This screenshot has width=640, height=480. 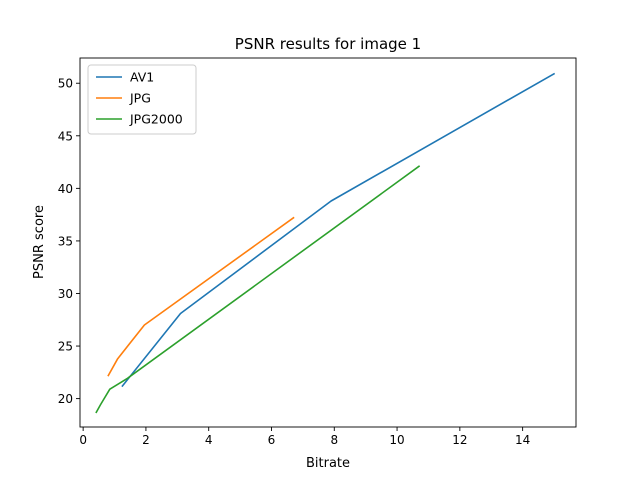 I want to click on x-tick-label: 8, so click(x=334, y=440).